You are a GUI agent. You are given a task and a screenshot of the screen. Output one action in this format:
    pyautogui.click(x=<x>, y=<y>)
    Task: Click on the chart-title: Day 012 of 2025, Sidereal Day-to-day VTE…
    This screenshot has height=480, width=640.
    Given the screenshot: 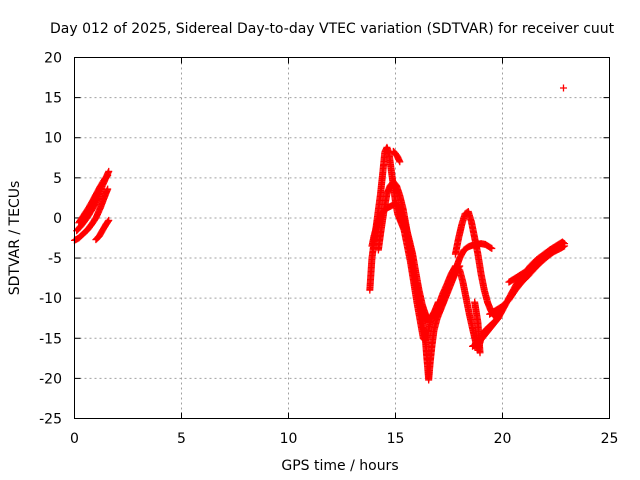 What is the action you would take?
    pyautogui.click(x=332, y=29)
    